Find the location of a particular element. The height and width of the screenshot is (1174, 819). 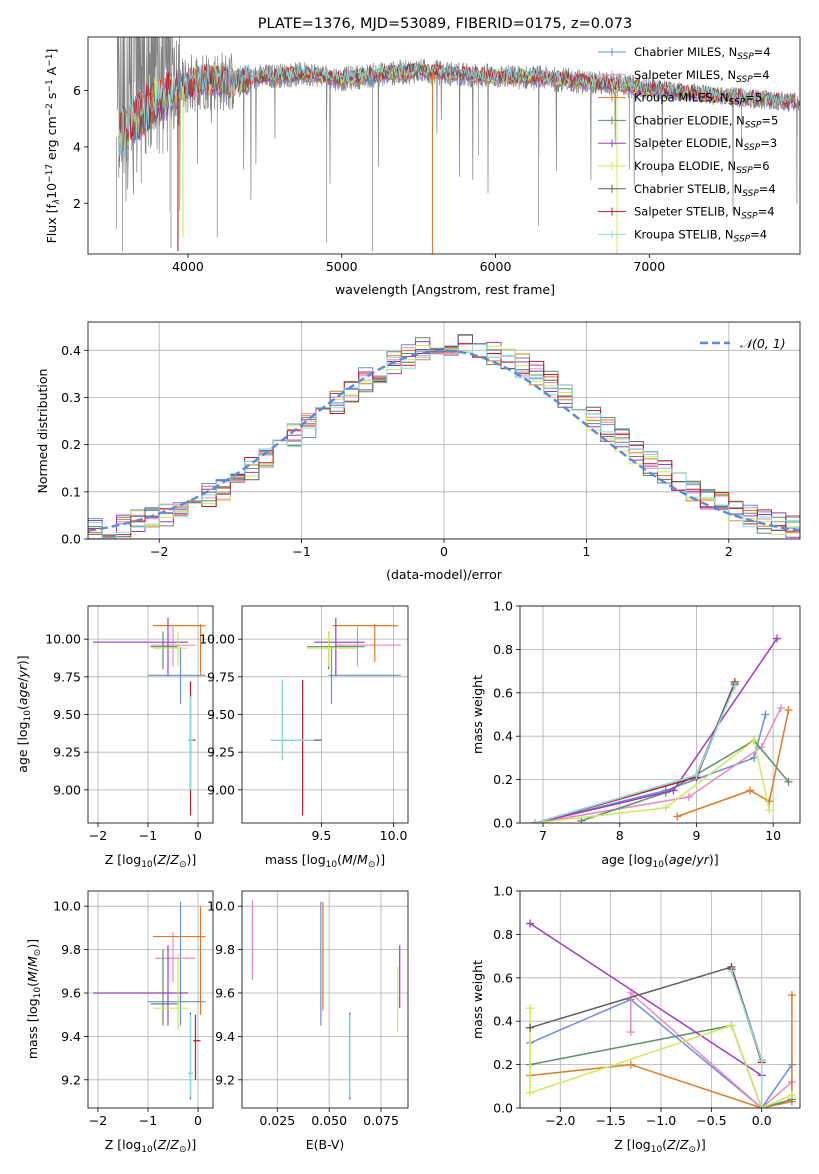

x-tick-label: −1.0 is located at coordinates (661, 1120).